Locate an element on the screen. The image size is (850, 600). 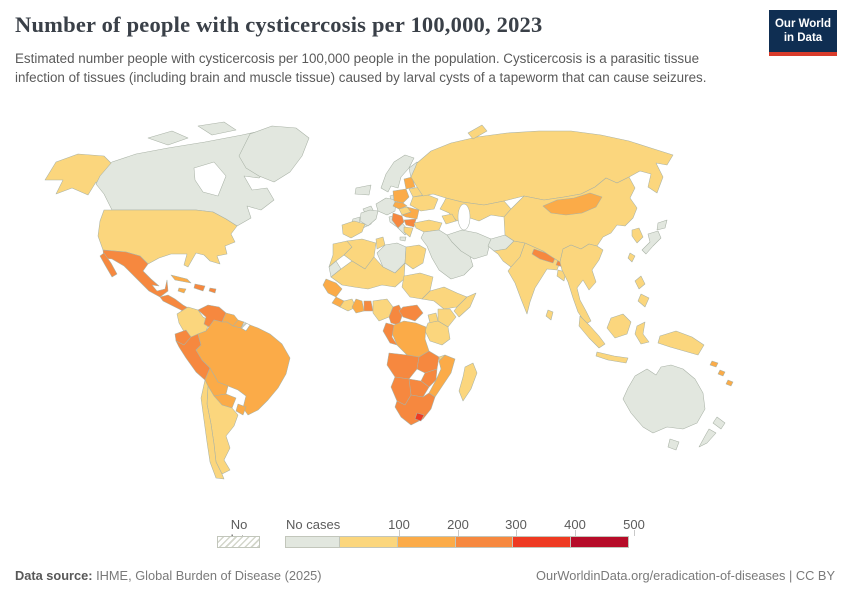
country-balkans is located at coordinates (398, 220).